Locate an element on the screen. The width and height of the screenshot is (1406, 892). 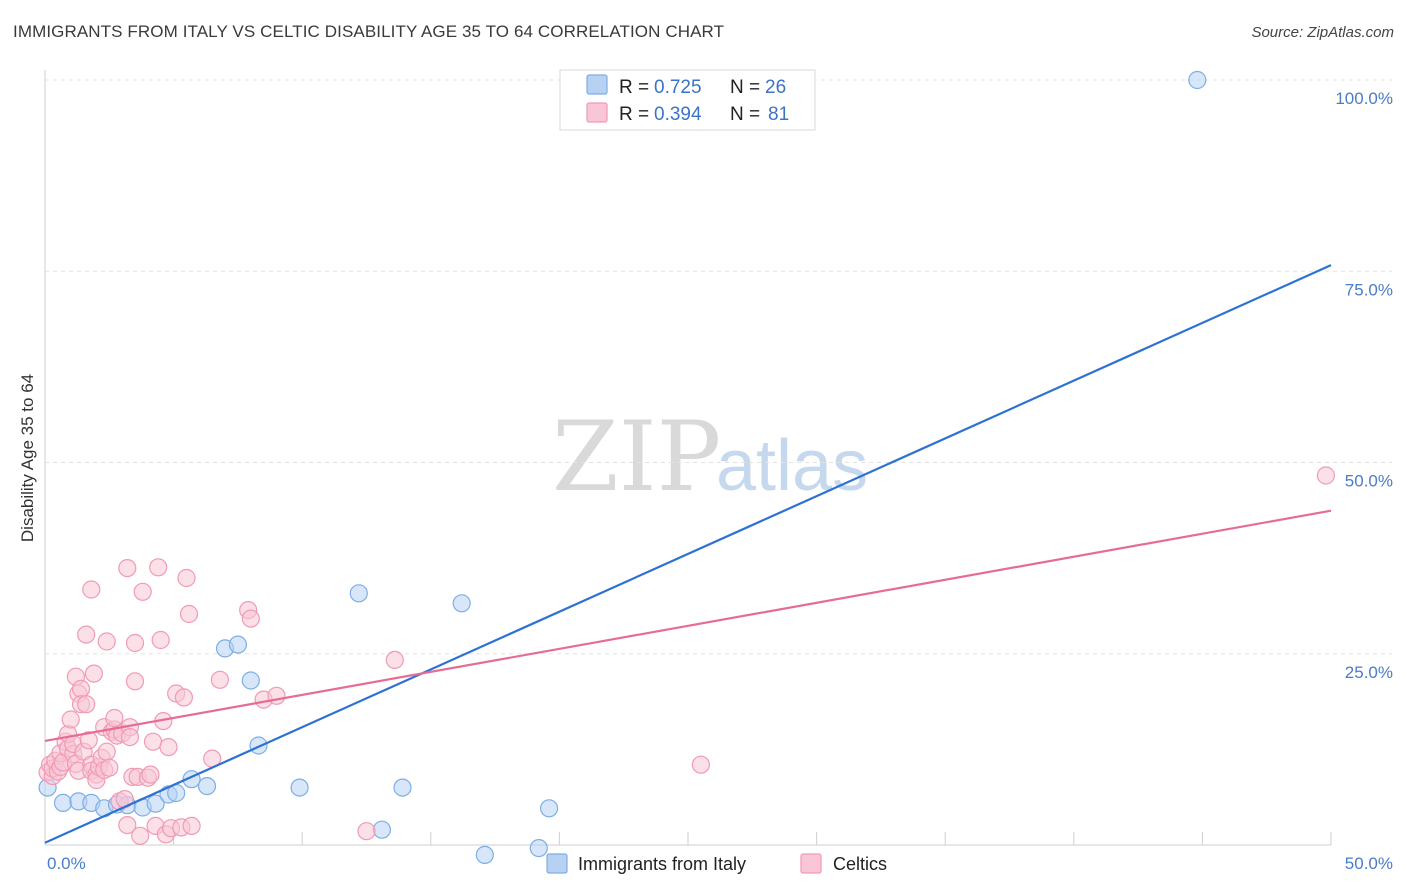
bottom-legend-swatch-celtics is located at coordinates (811, 863).